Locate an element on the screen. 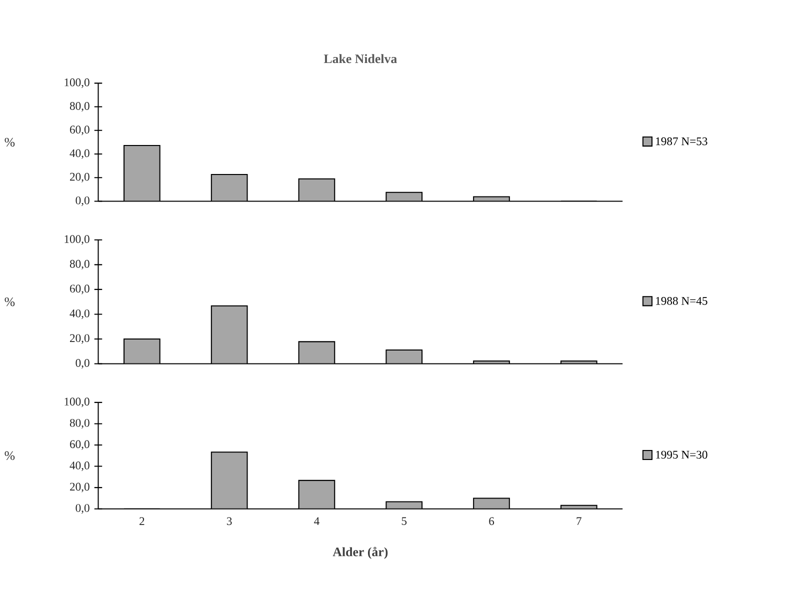  x-tick-label: 5 is located at coordinates (404, 521).